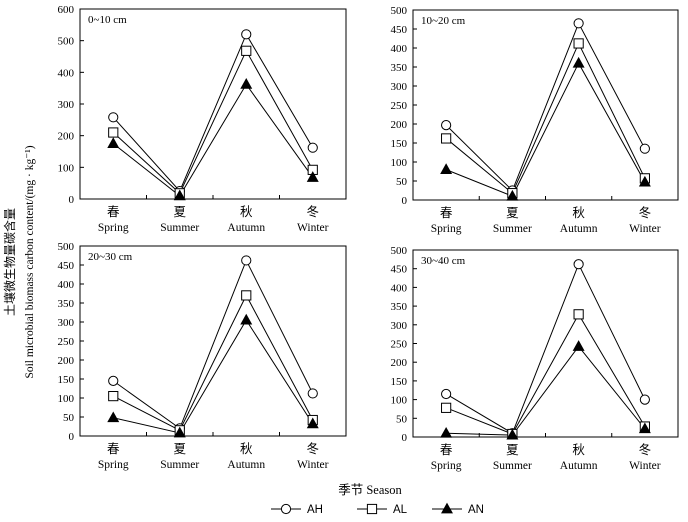 The height and width of the screenshot is (522, 688). What do you see at coordinates (312, 211) in the screenshot?
I see `x-tick-label-cn: 冬` at bounding box center [312, 211].